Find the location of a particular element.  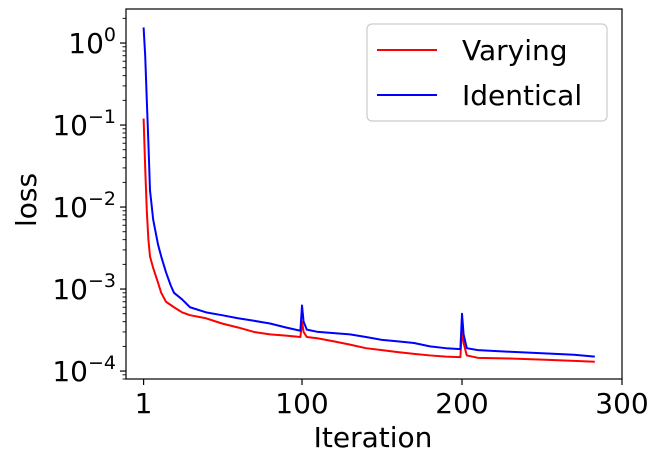

x-axis-ticks: 1 100 200 300 is located at coordinates (392, 399).